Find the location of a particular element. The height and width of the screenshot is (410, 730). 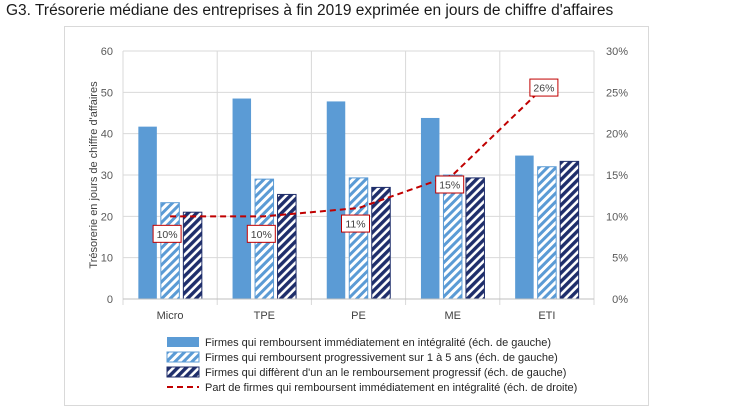

y2-tick-label: 10% is located at coordinates (617, 217).